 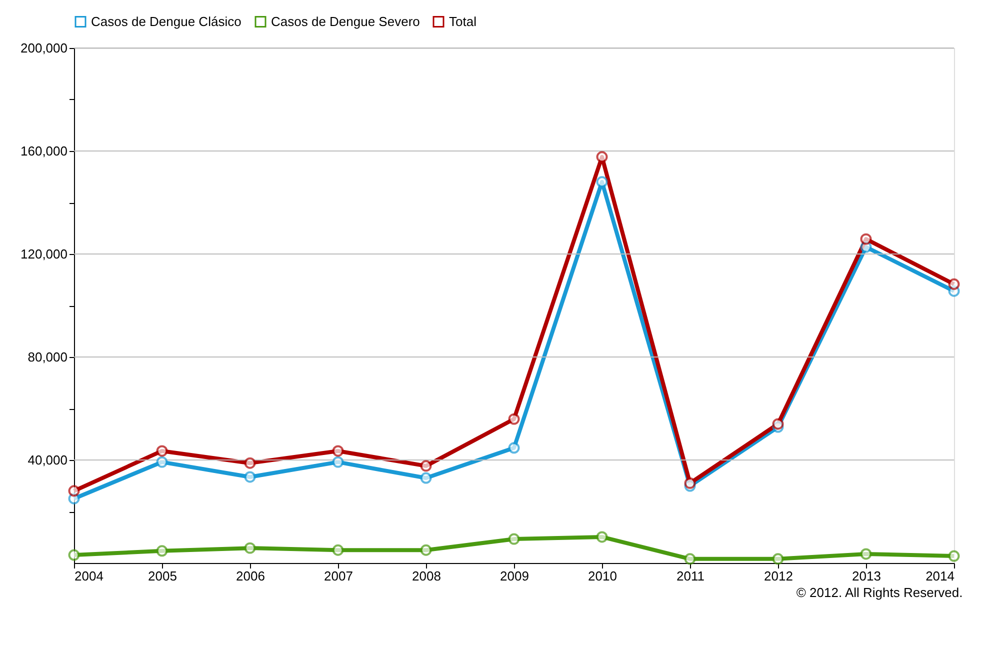 What do you see at coordinates (89, 576) in the screenshot?
I see `x-tick-label: 2004` at bounding box center [89, 576].